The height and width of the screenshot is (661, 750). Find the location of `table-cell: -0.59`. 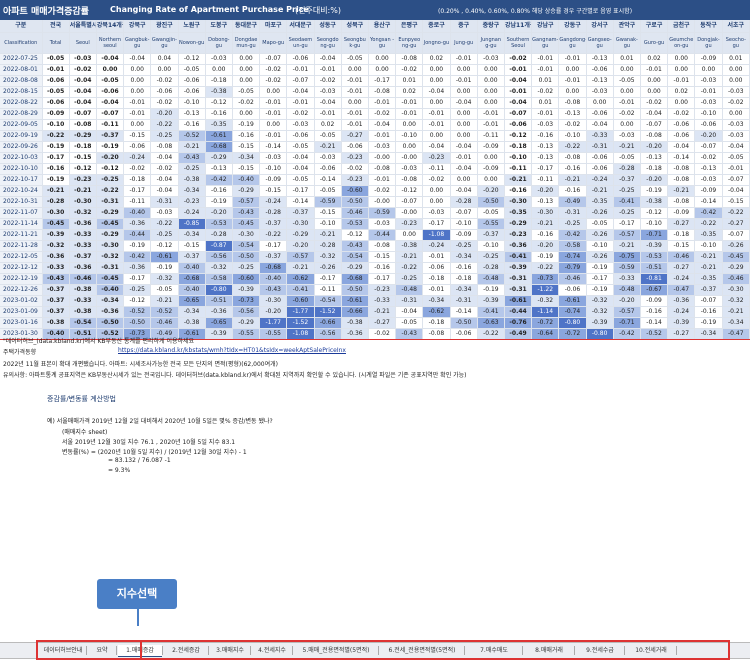

table-cell: -0.59 is located at coordinates (382, 213).